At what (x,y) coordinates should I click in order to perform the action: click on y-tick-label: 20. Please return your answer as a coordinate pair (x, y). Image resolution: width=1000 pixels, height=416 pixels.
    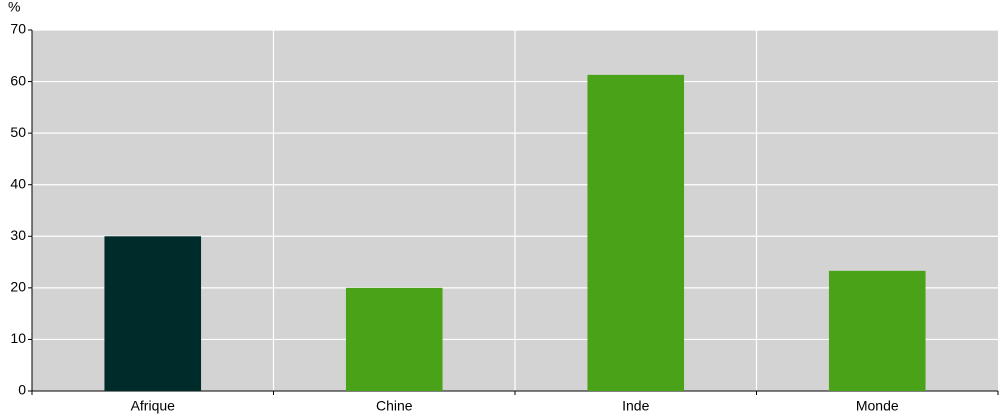
    Looking at the image, I should click on (18, 287).